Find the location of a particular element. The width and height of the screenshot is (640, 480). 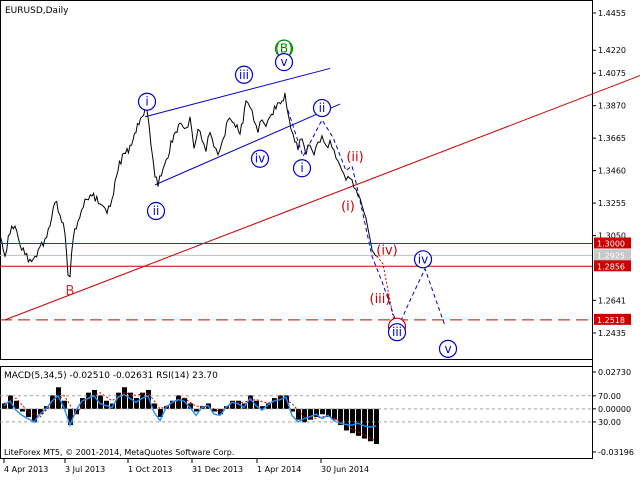

price-label-text: 1.2925 is located at coordinates (611, 255).